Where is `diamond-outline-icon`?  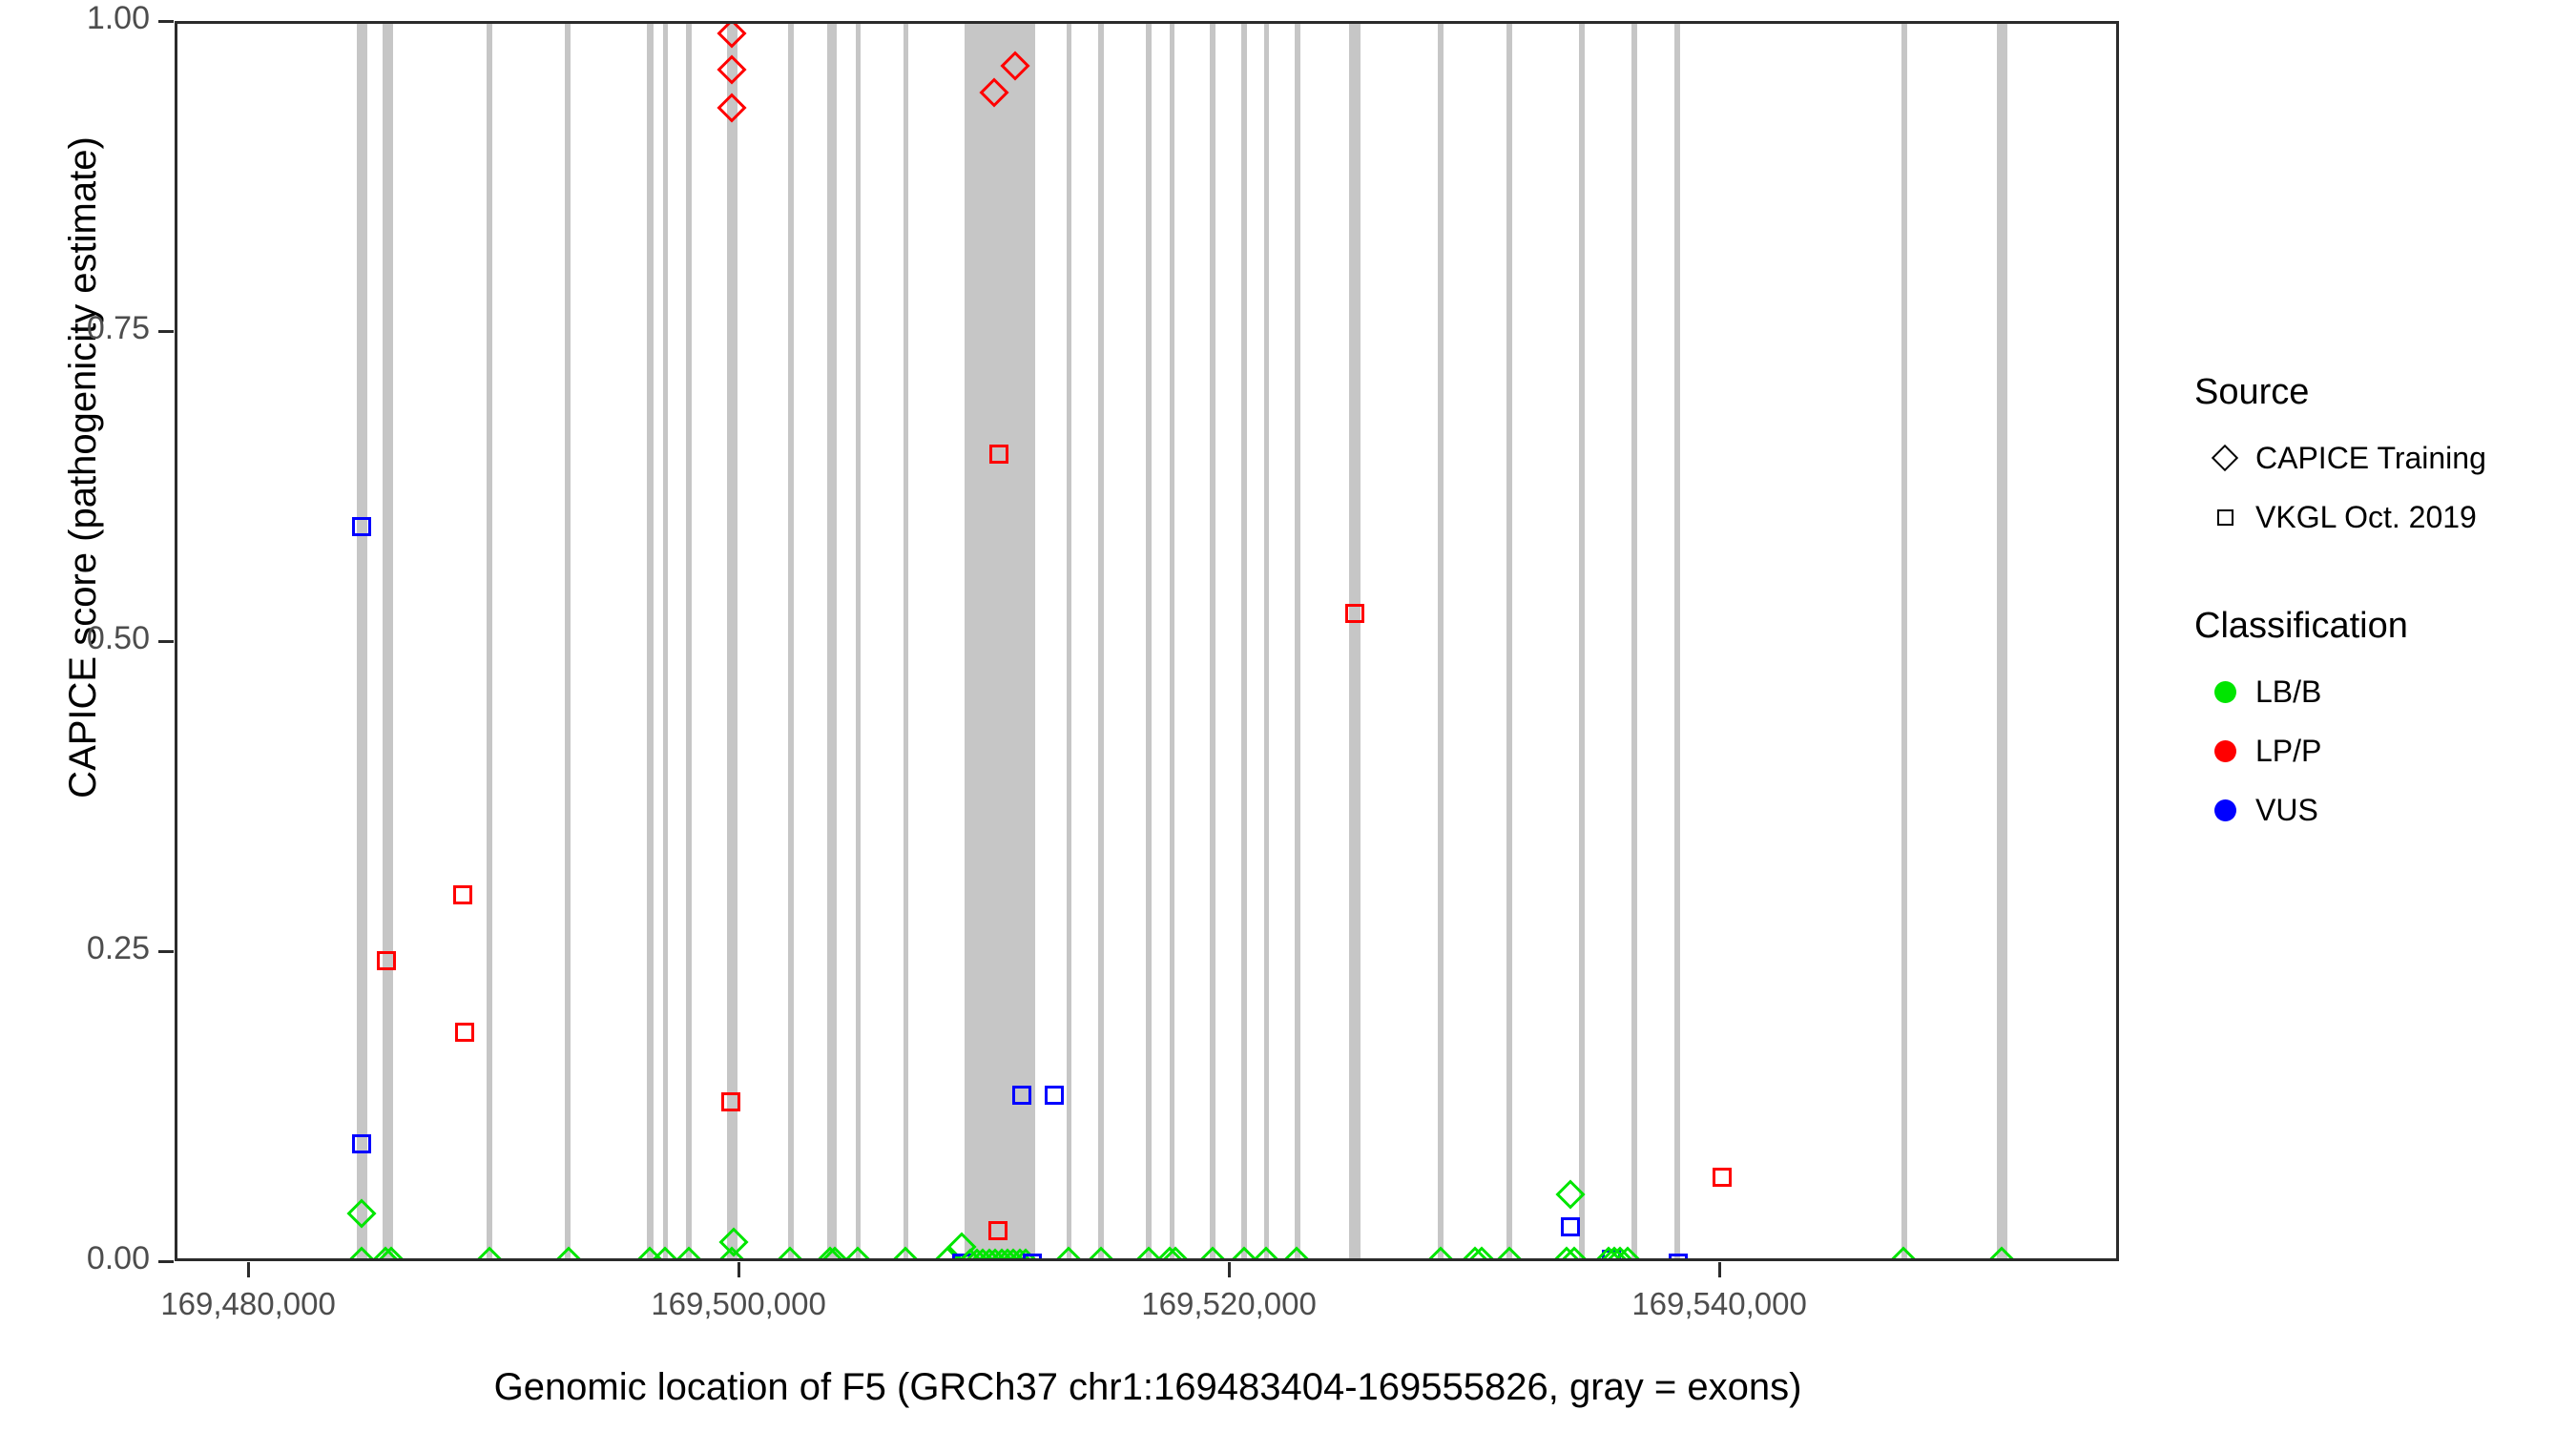
diamond-outline-icon is located at coordinates (2225, 458).